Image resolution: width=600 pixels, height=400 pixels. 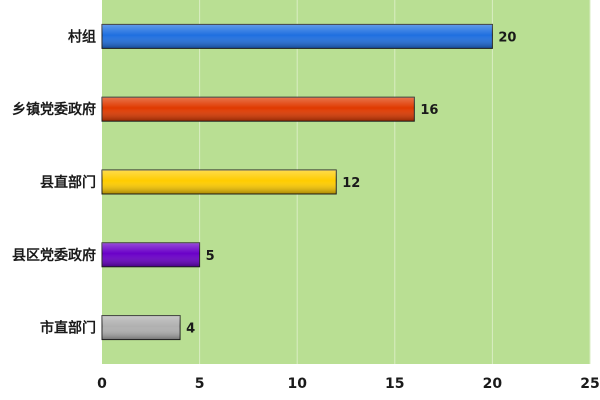 What do you see at coordinates (190, 329) in the screenshot?
I see `value-label: 4` at bounding box center [190, 329].